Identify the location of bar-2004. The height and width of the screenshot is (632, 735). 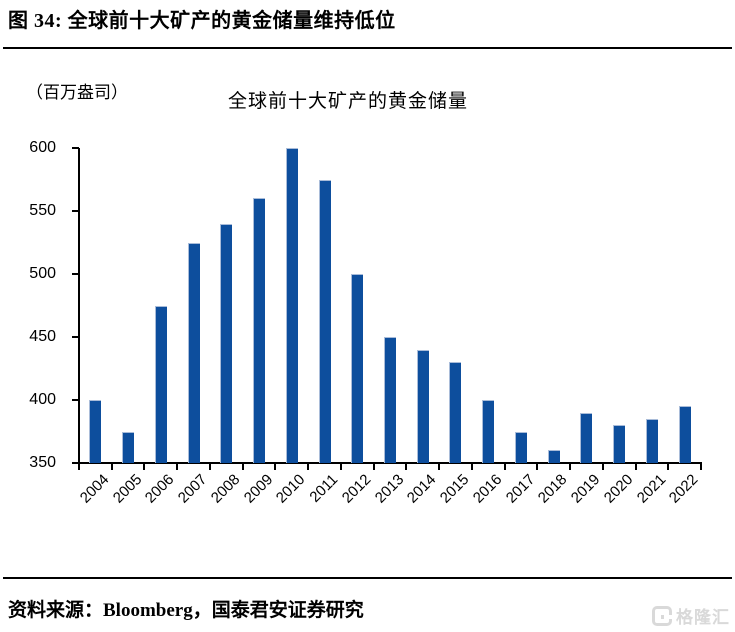
(95, 431).